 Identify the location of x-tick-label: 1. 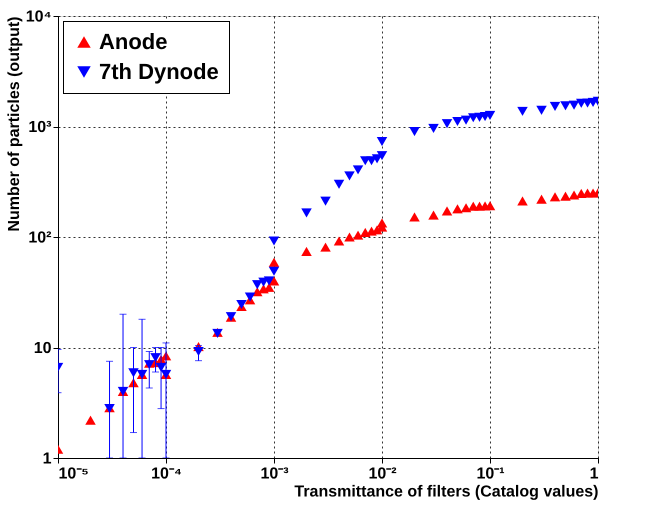
(594, 474).